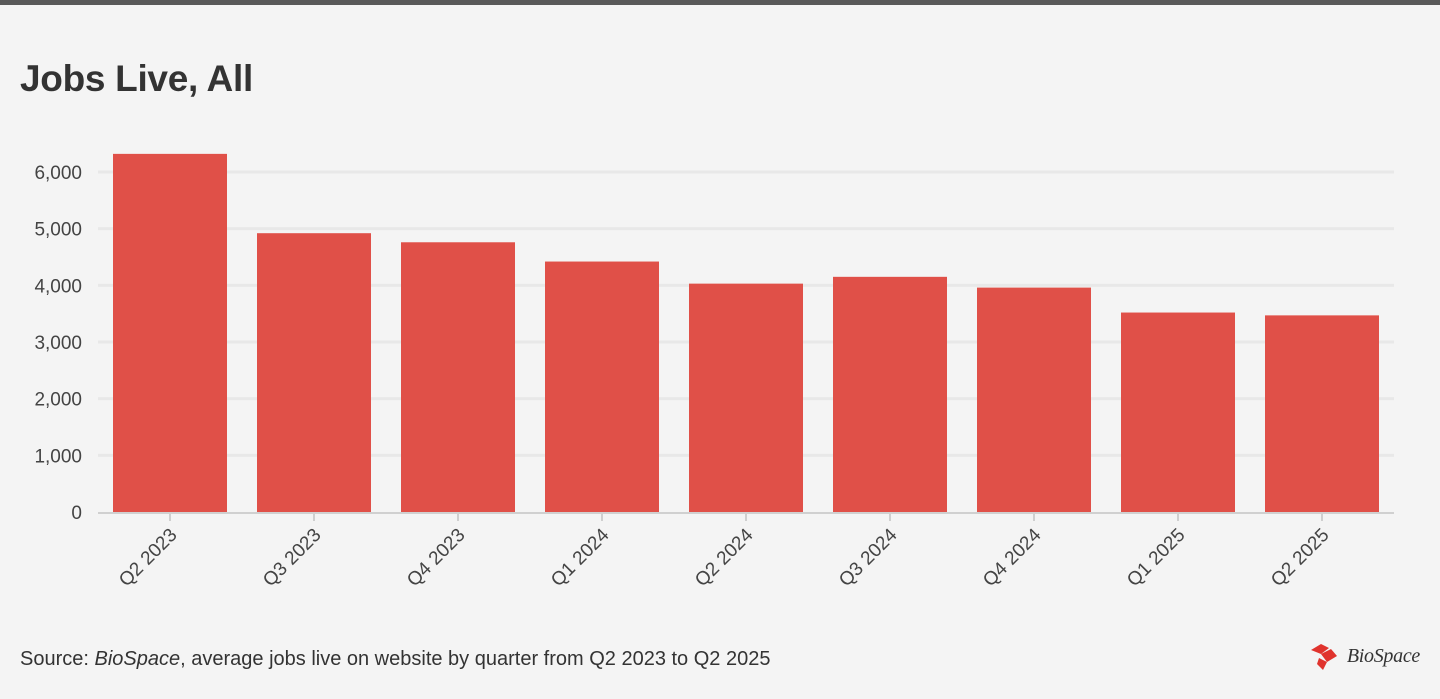 The image size is (1440, 699). Describe the element at coordinates (76, 513) in the screenshot. I see `y-tick-label: 0` at that location.